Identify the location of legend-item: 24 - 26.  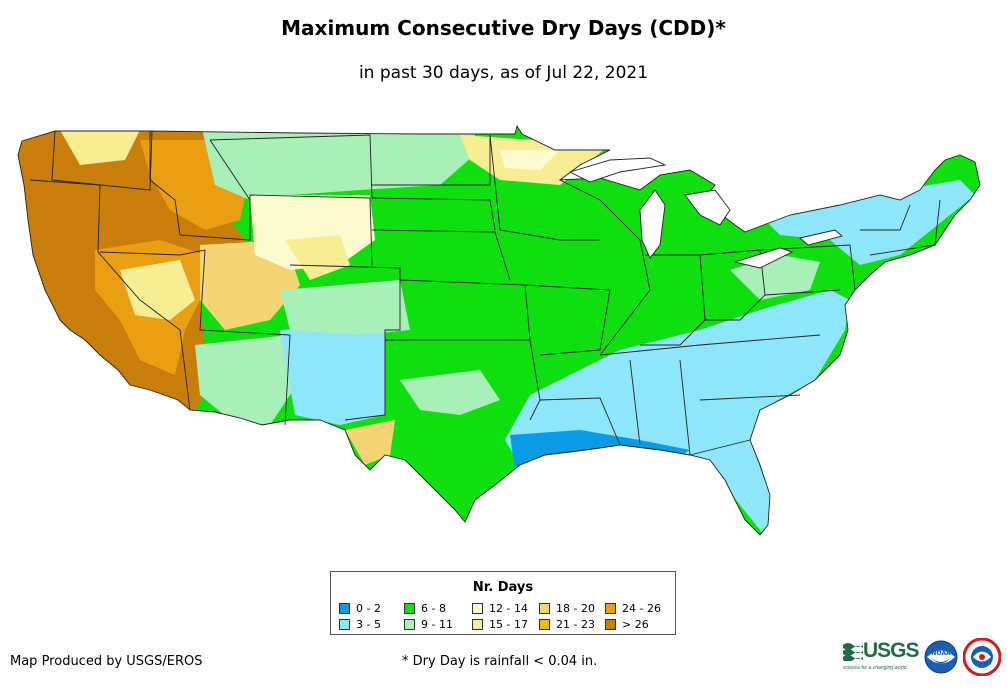
(633, 608).